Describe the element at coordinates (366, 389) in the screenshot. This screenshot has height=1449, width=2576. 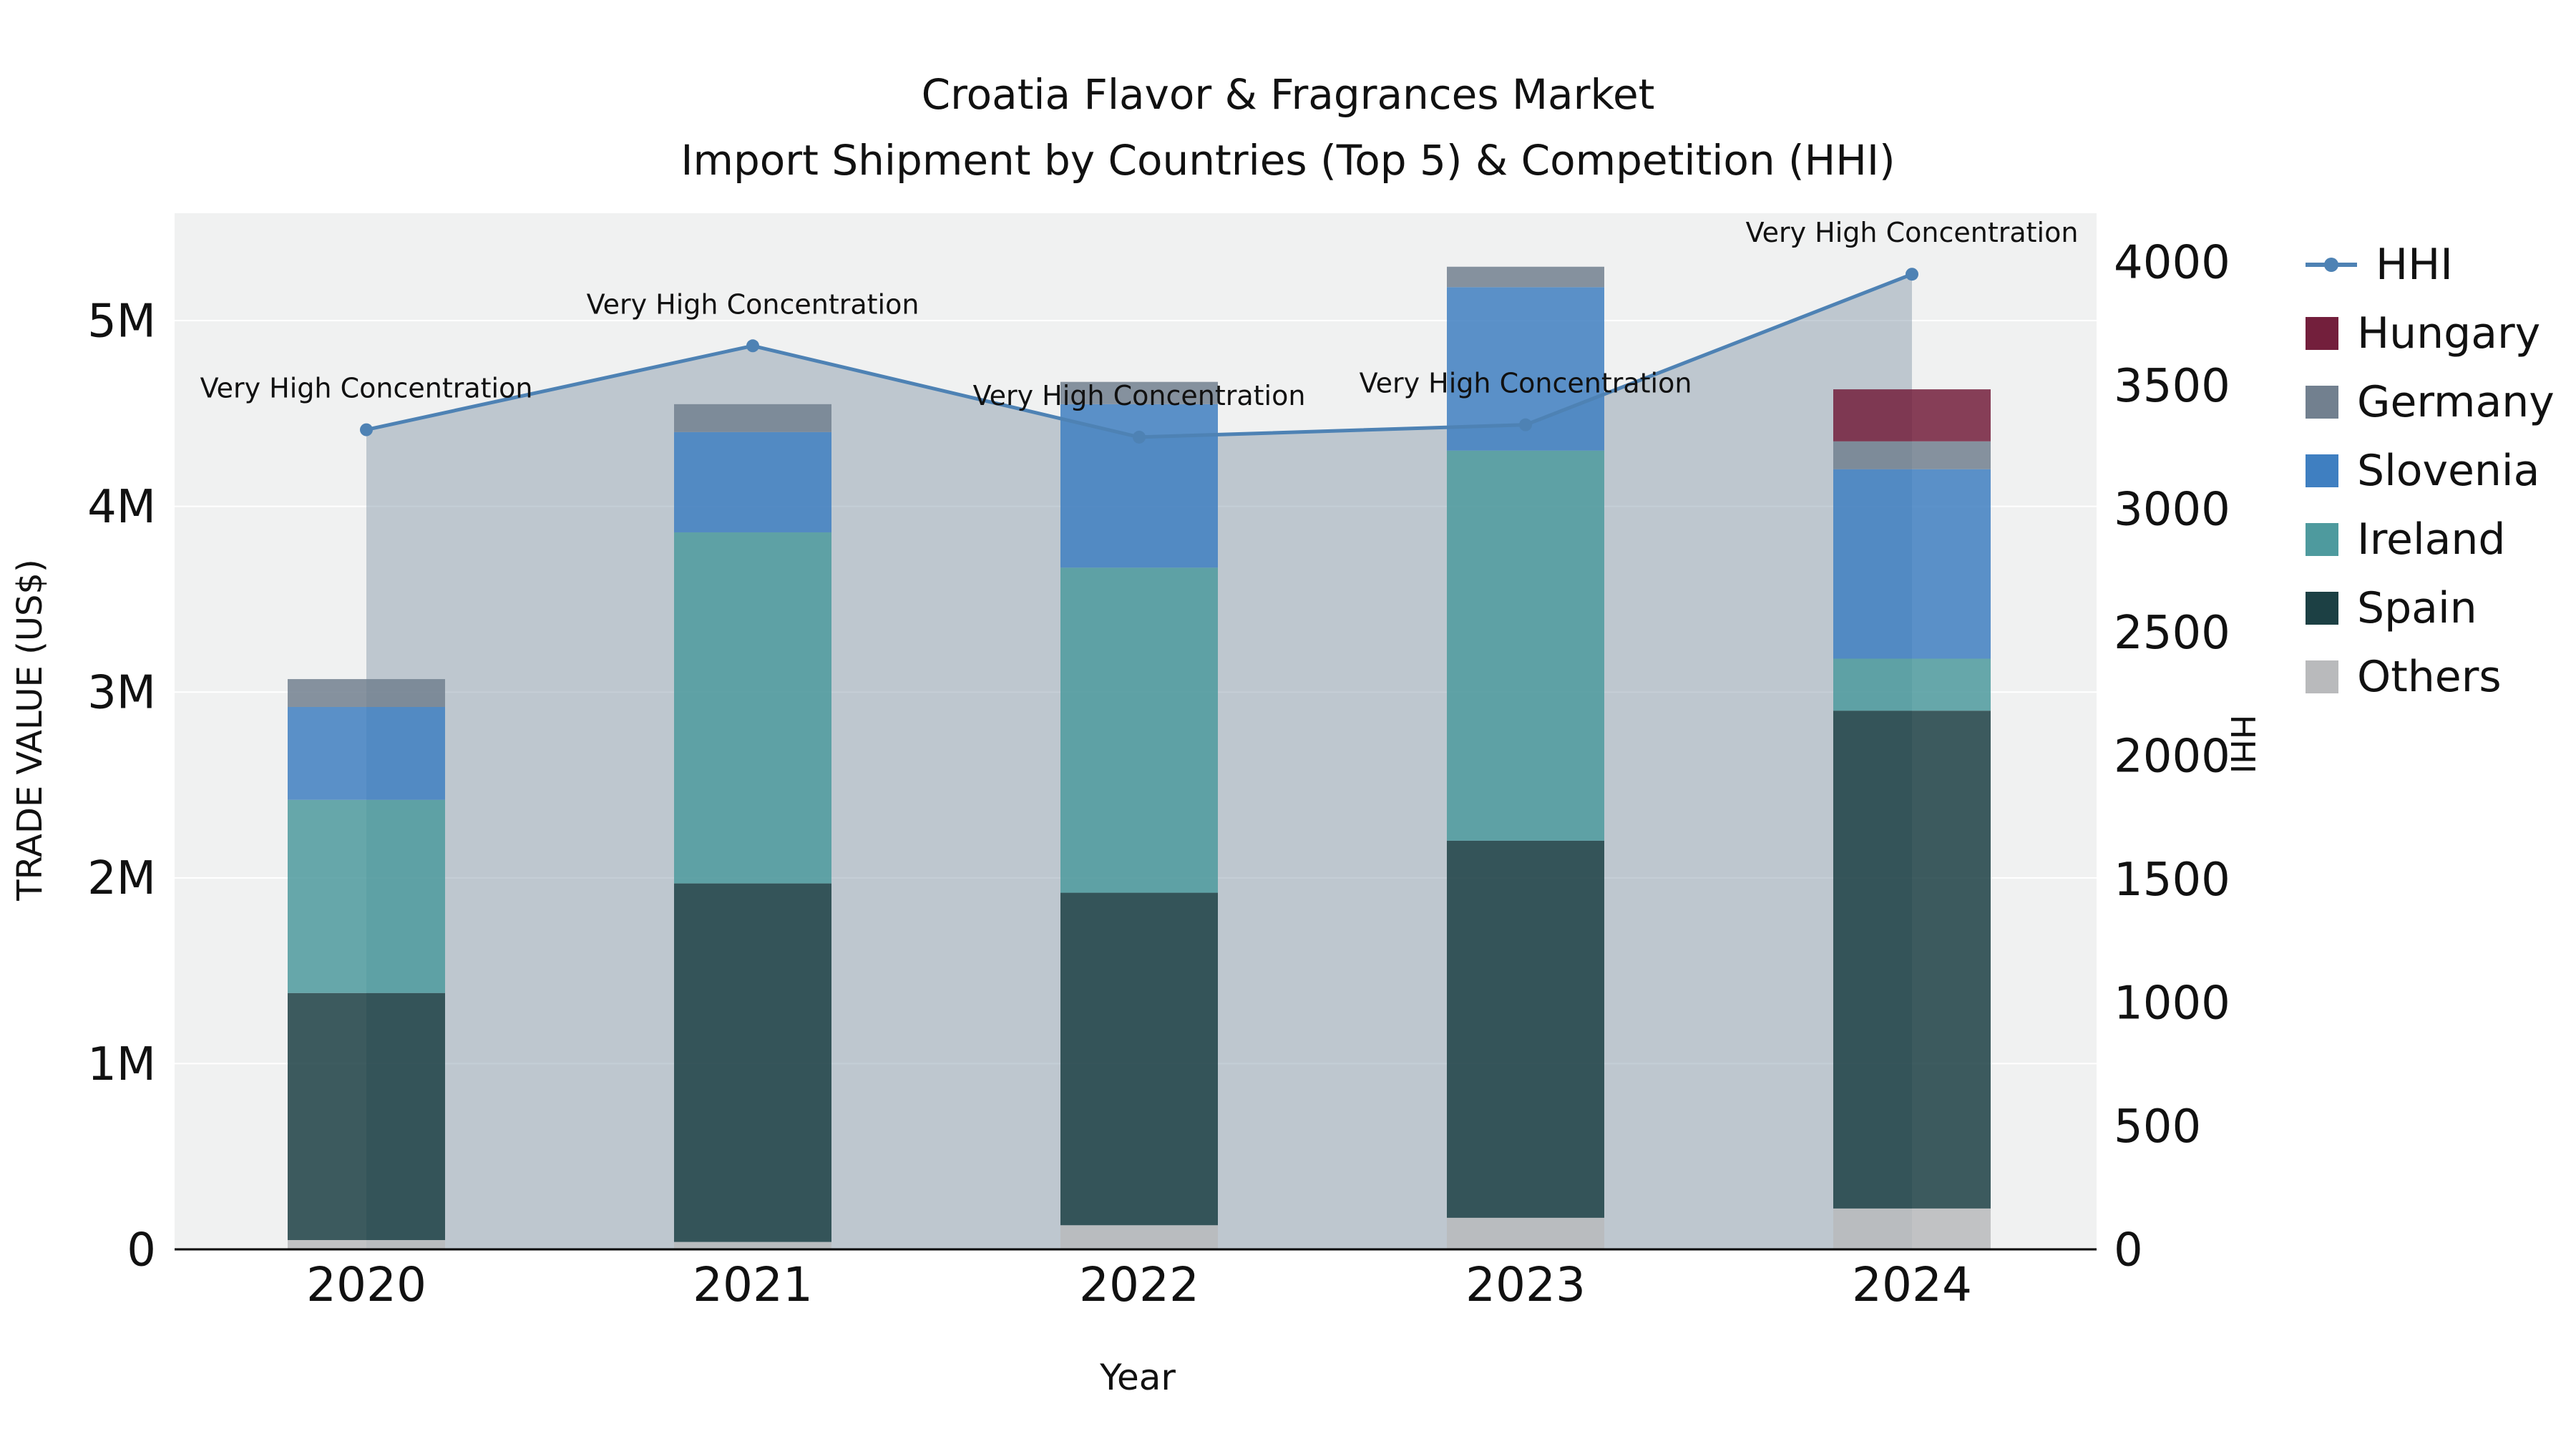
I see `annotation-2020: Very High Concentration` at that location.